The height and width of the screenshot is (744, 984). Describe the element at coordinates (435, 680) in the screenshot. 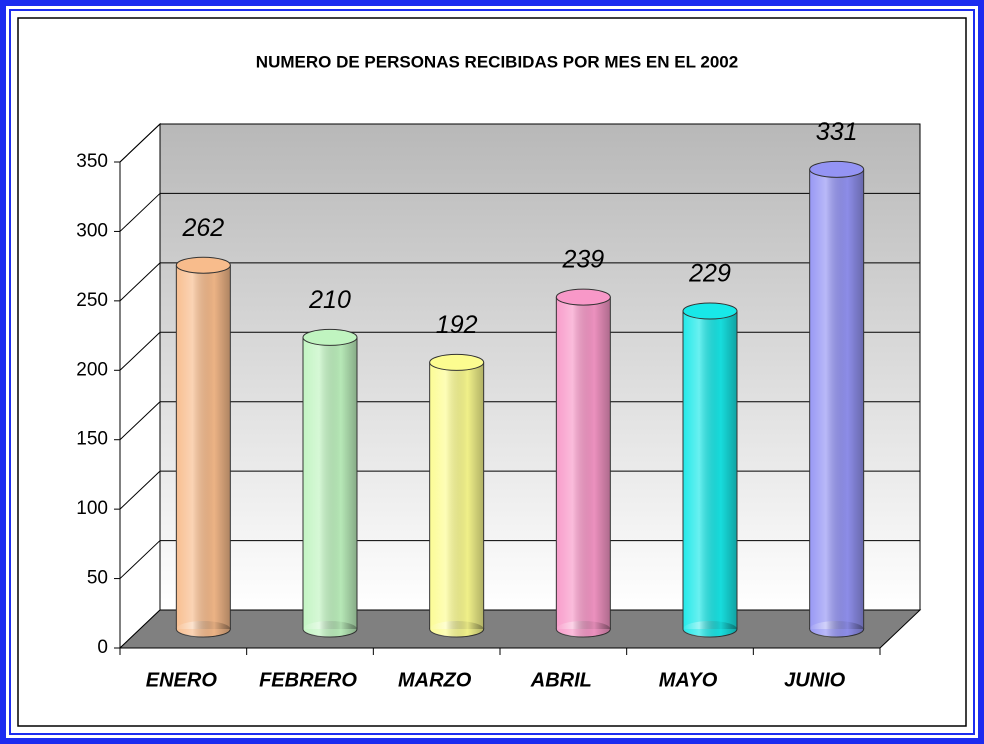

I see `x-tick-label: MARZO` at that location.